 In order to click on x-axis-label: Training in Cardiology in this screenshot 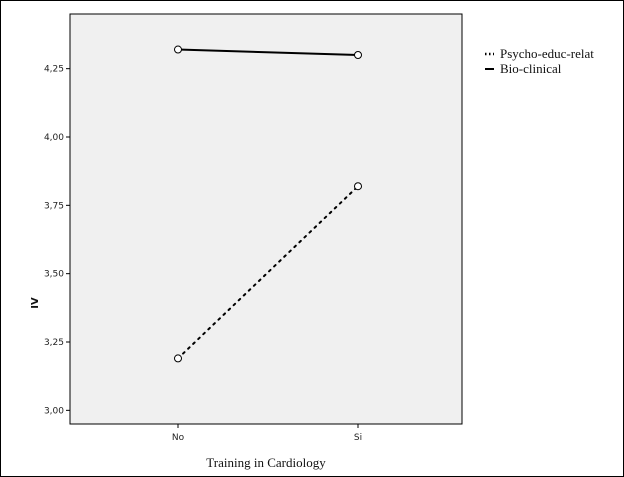, I will do `click(266, 462)`.